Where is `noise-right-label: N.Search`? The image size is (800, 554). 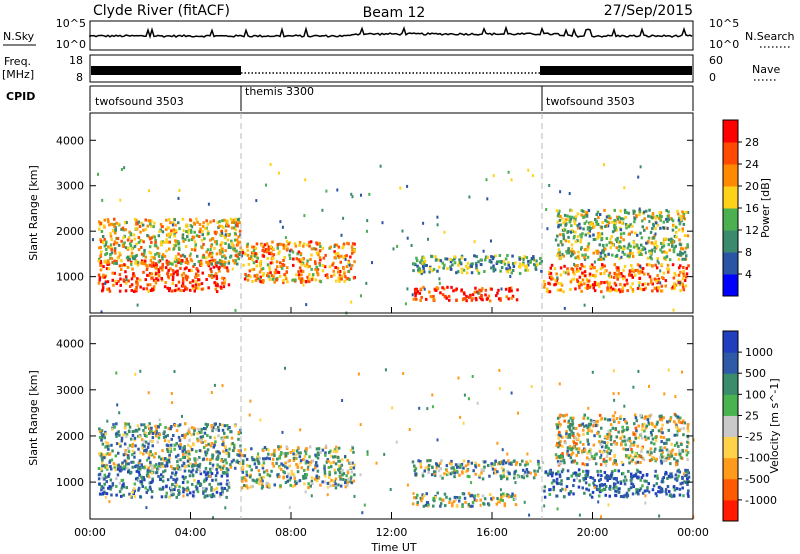
noise-right-label: N.Search is located at coordinates (770, 36).